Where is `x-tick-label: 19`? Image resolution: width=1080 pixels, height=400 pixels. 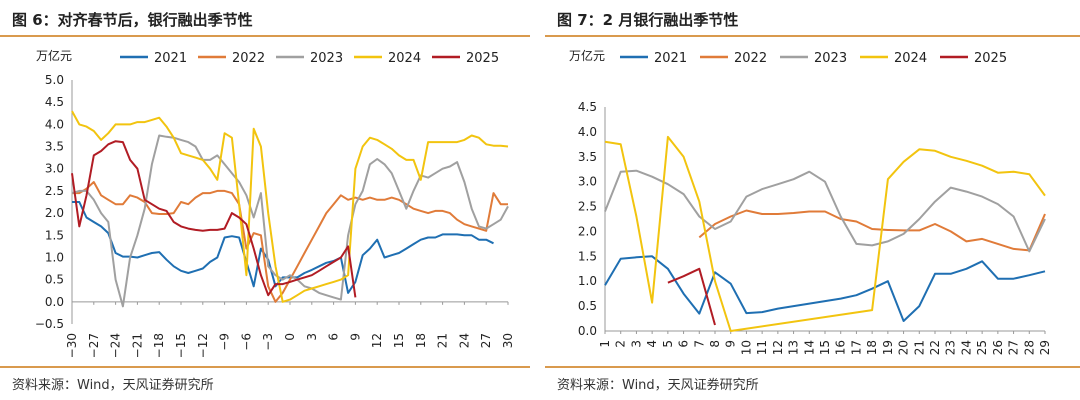
x-tick-label: 19 is located at coordinates (888, 347).